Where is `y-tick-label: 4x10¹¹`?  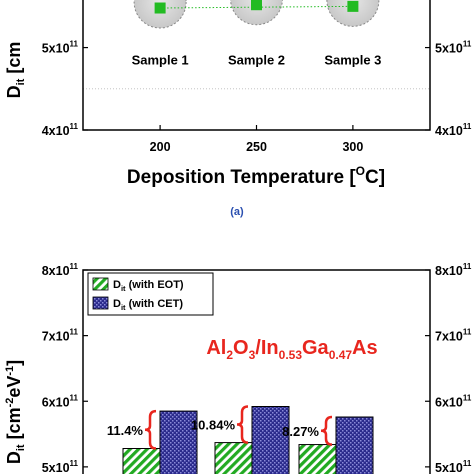 y-tick-label: 4x10¹¹ is located at coordinates (60, 130).